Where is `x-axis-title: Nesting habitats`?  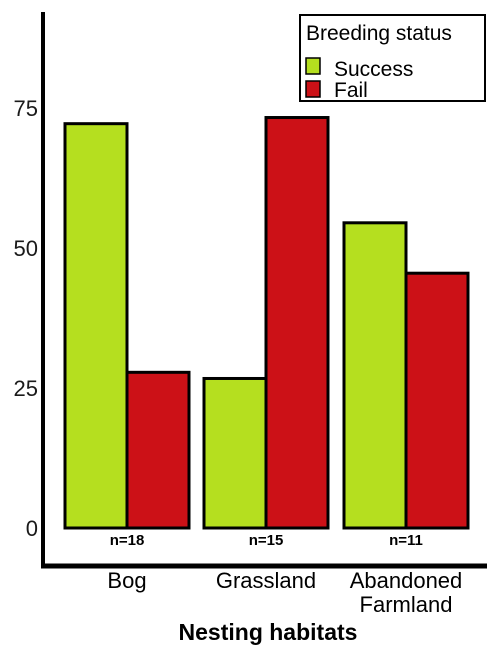 x-axis-title: Nesting habitats is located at coordinates (268, 632).